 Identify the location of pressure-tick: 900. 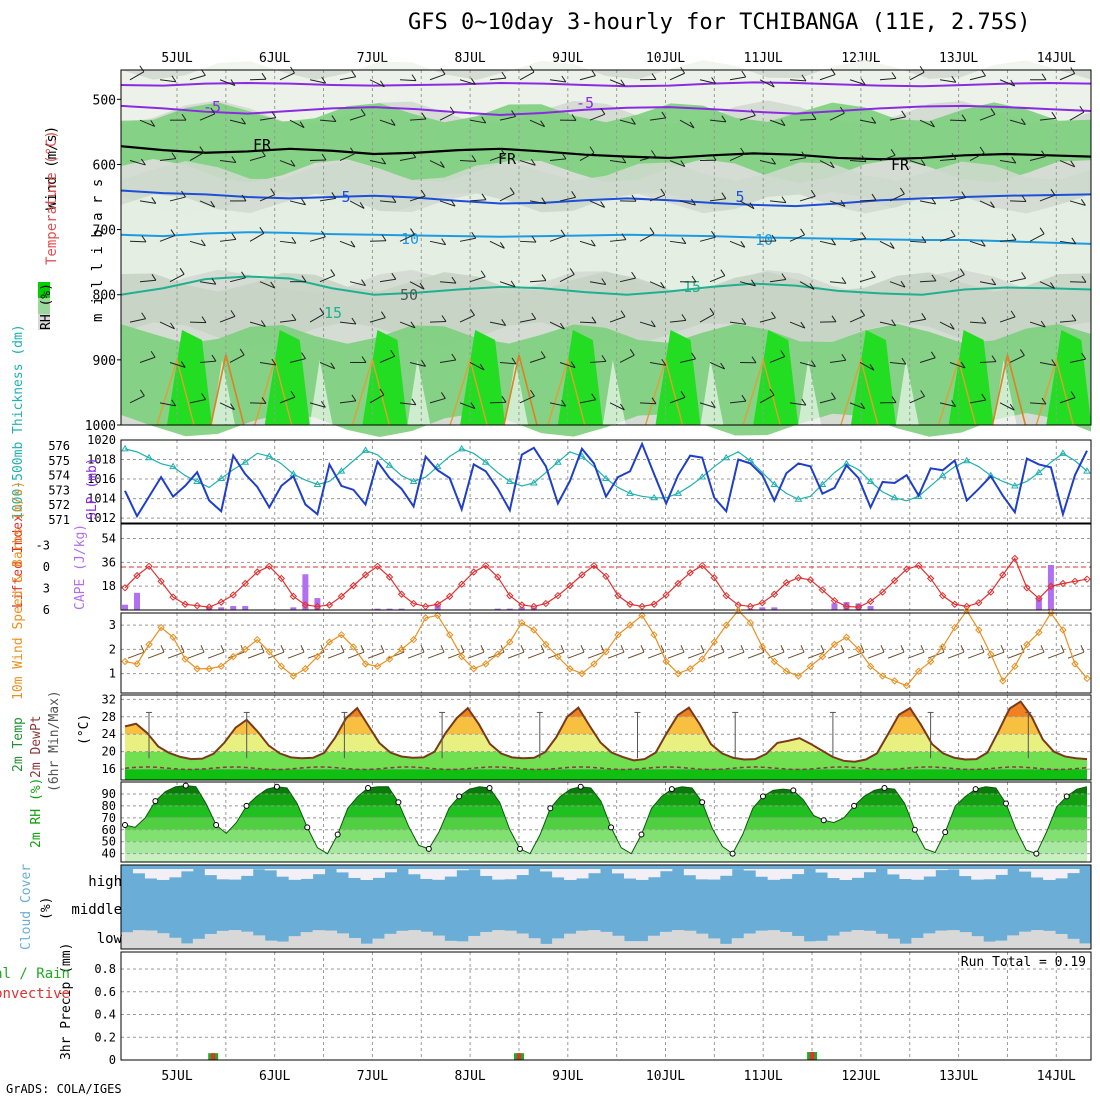
(104, 361).